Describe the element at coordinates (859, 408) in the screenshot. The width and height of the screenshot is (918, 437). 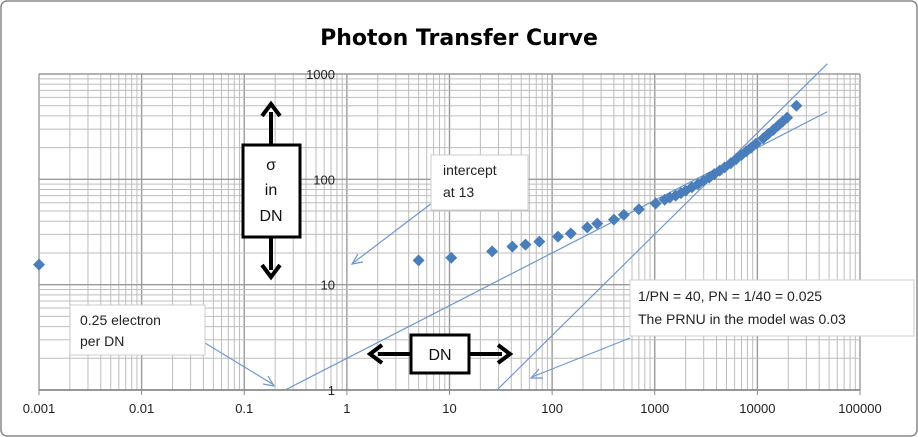
I see `x-tick-label: 100000` at that location.